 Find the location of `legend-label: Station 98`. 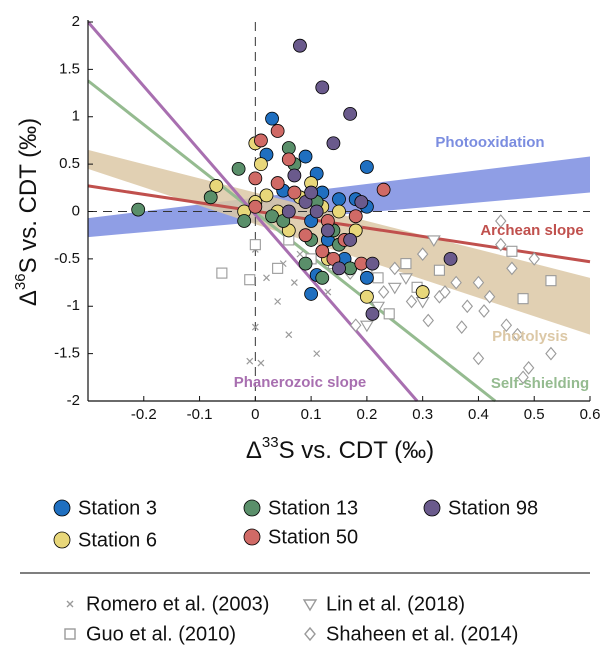

legend-label: Station 98 is located at coordinates (493, 508).